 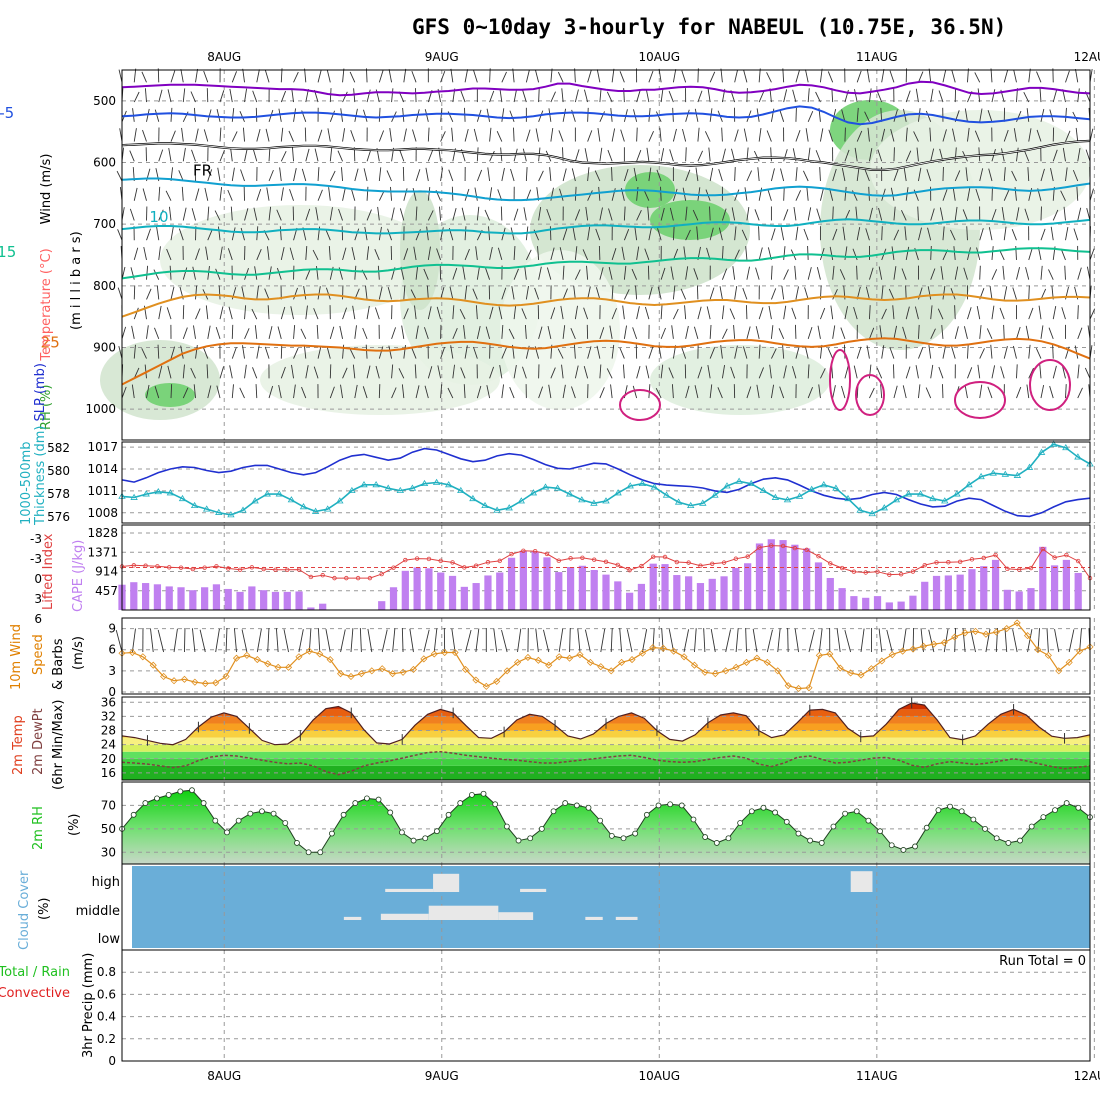 I want to click on panel-frame, so click(x=606, y=738).